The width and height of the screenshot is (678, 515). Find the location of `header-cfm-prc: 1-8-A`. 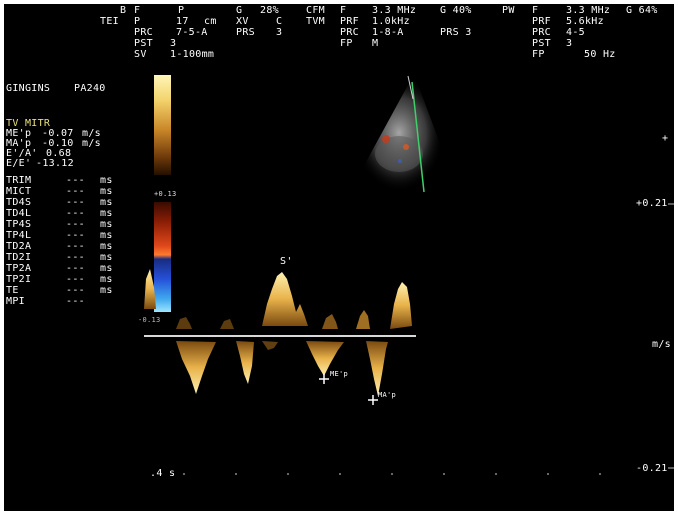

header-cfm-prc: 1-8-A is located at coordinates (388, 32).